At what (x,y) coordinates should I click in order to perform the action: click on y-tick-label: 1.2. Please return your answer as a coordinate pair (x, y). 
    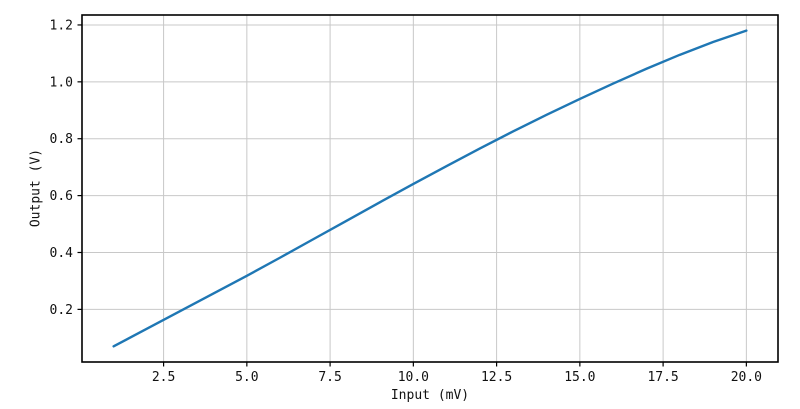
    Looking at the image, I should click on (61, 25).